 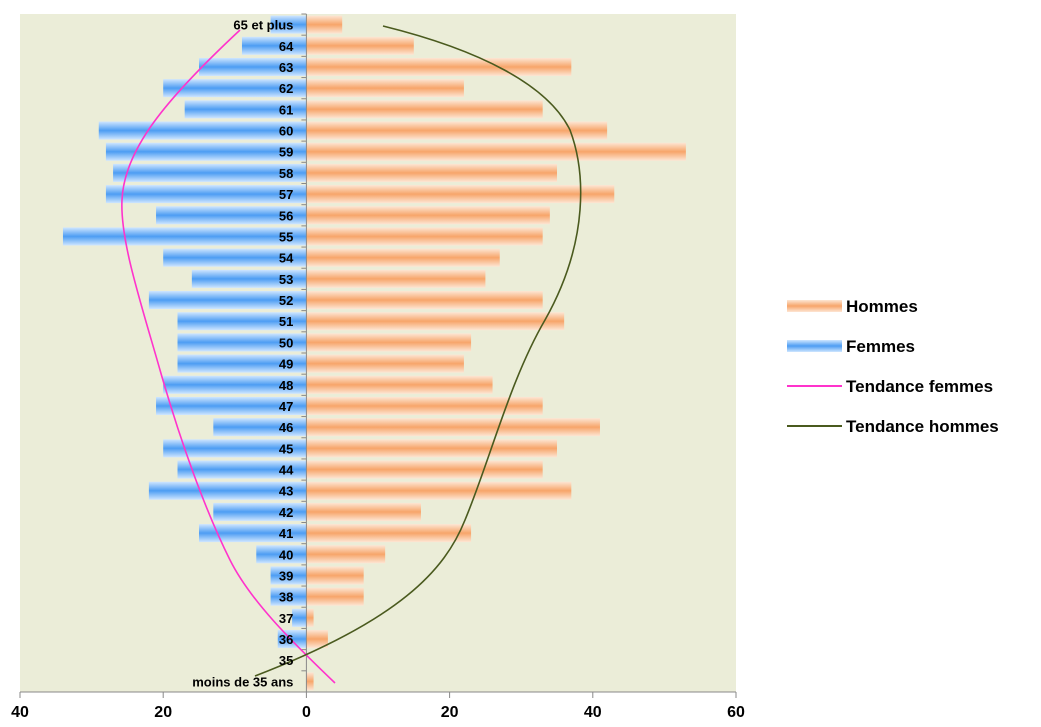 What do you see at coordinates (378, 706) in the screenshot?
I see `x-axis-ticks: 40 20 0 20 40 60` at bounding box center [378, 706].